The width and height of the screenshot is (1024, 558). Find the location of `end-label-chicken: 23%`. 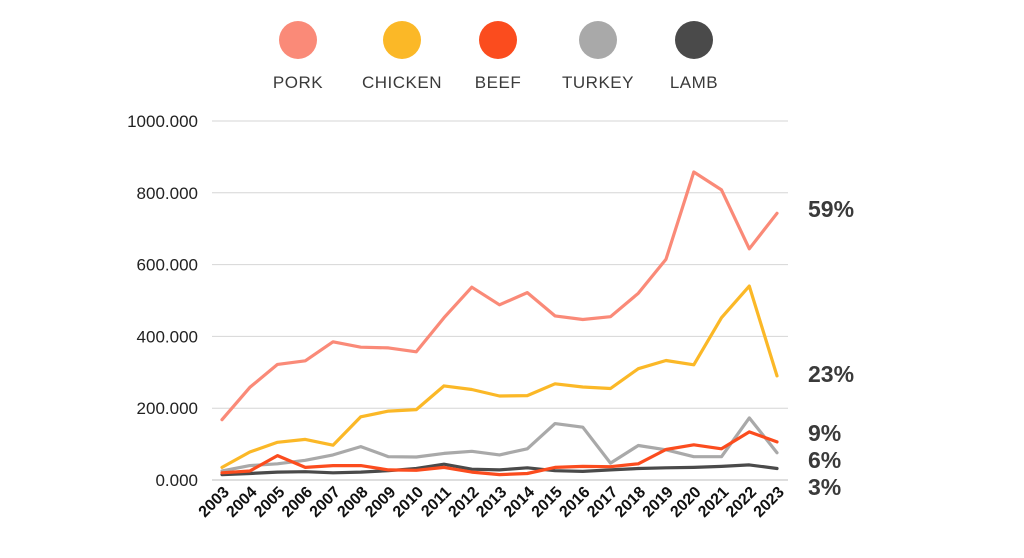

end-label-chicken: 23% is located at coordinates (831, 374).